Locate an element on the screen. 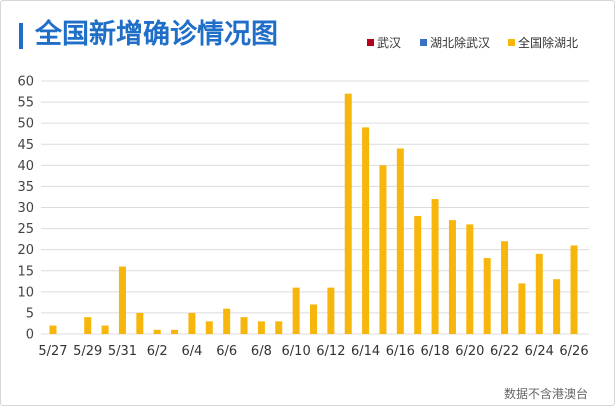 This screenshot has width=615, height=406. x-tick-label: 5/29 is located at coordinates (87, 351).